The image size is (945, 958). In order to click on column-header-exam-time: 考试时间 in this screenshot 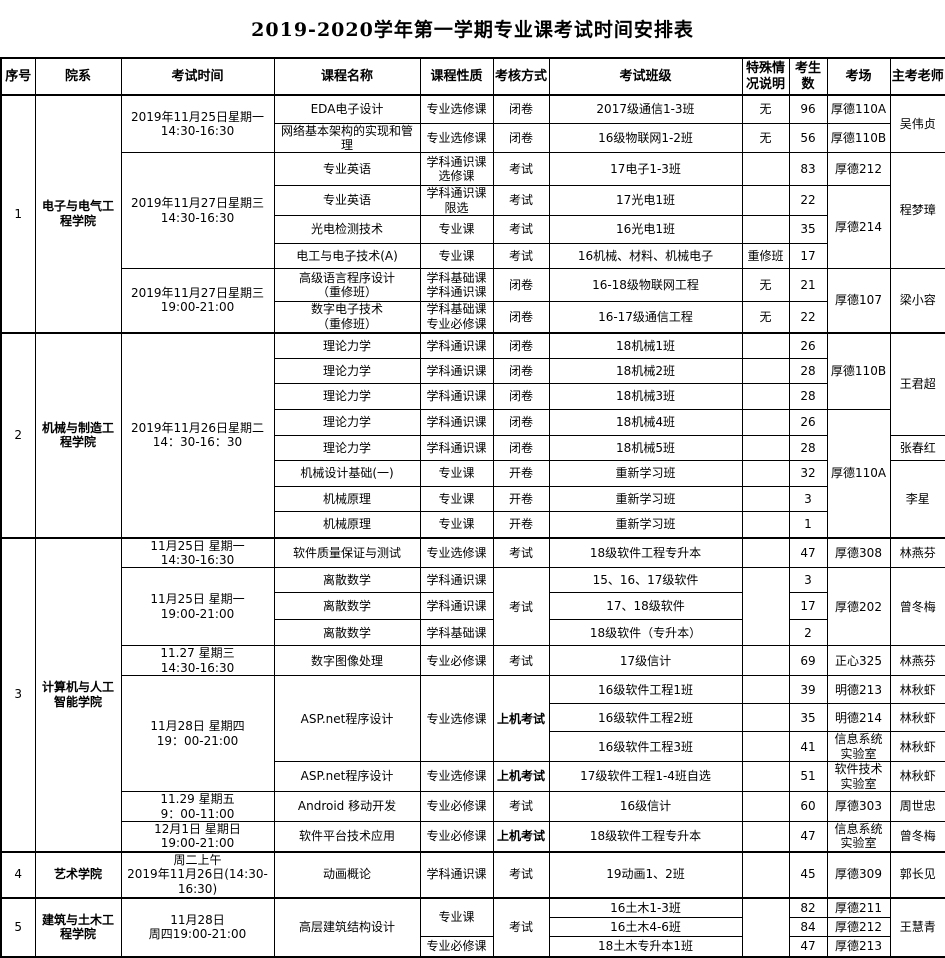, I will do `click(197, 76)`.